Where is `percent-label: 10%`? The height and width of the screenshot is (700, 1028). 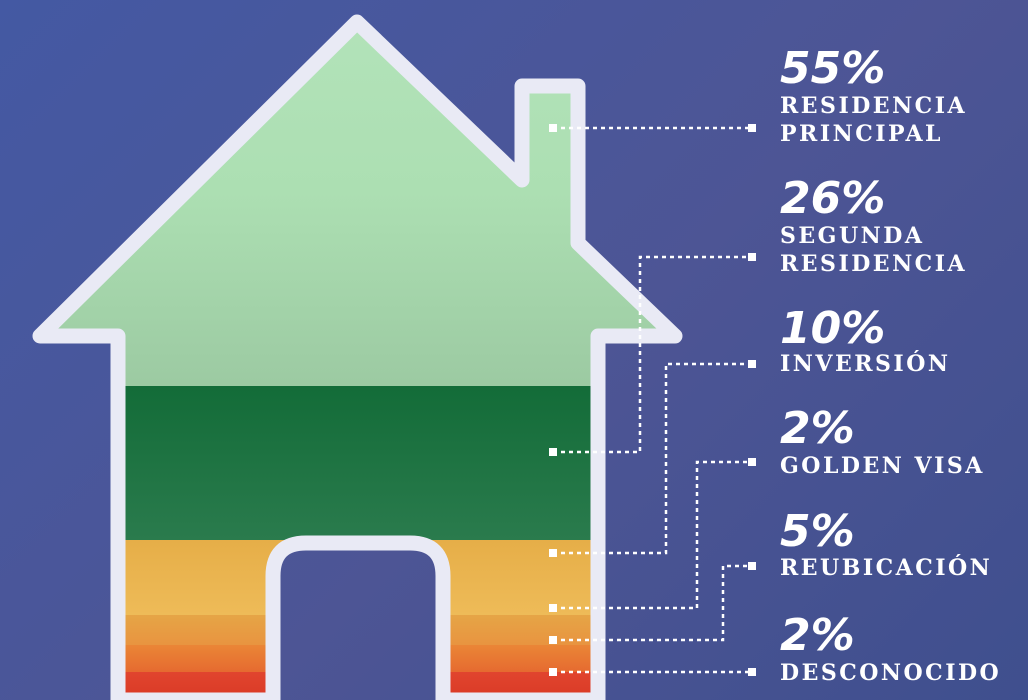
percent-label: 10% is located at coordinates (832, 328).